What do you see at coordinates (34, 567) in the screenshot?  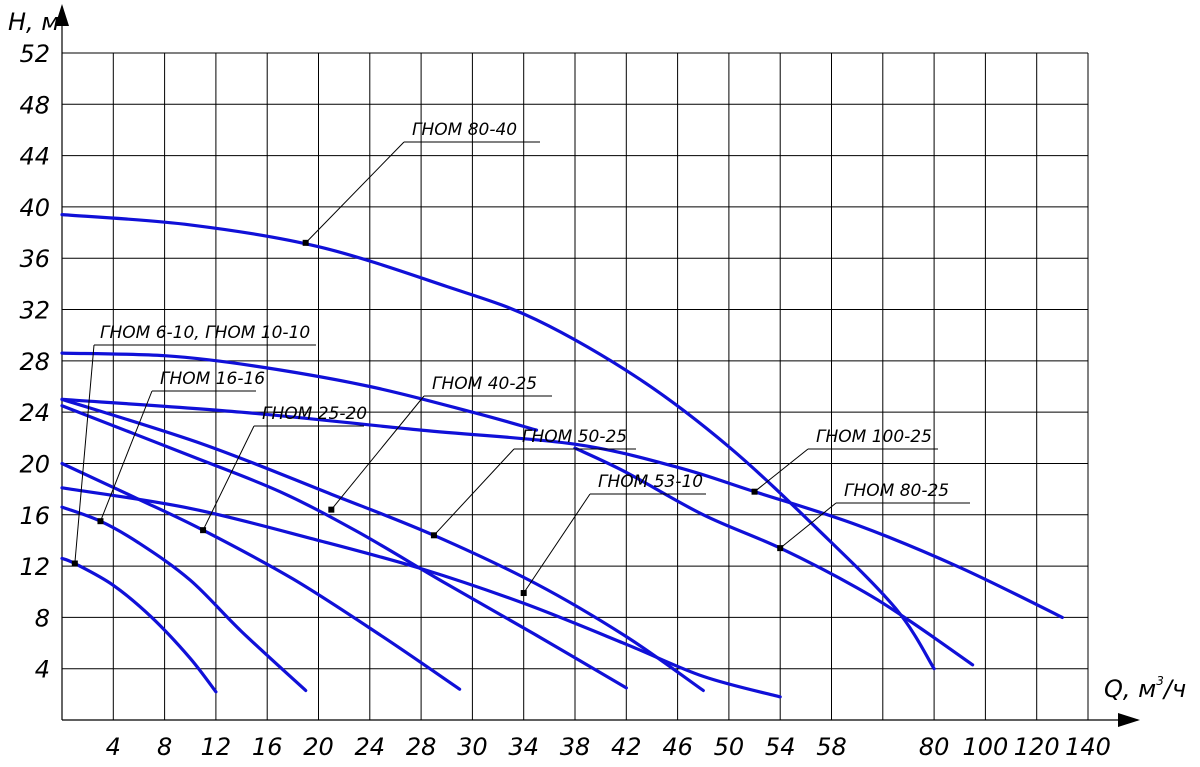 I see `y-tick-label: 12` at bounding box center [34, 567].